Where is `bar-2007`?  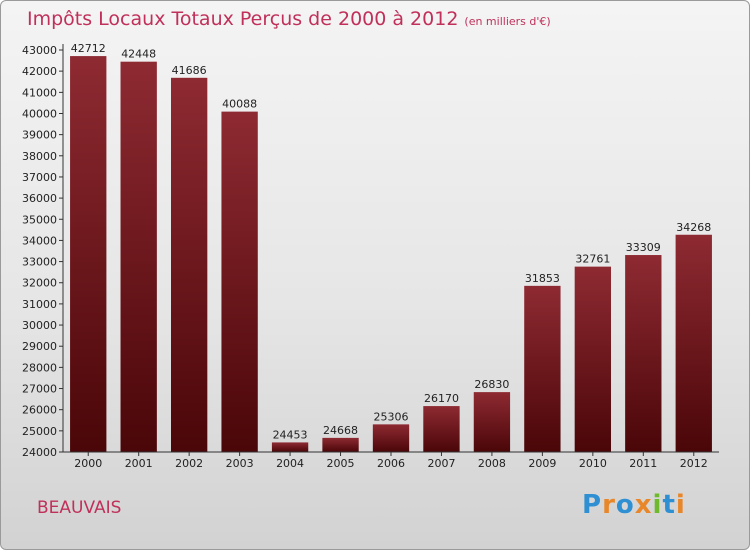 bar-2007 is located at coordinates (441, 429).